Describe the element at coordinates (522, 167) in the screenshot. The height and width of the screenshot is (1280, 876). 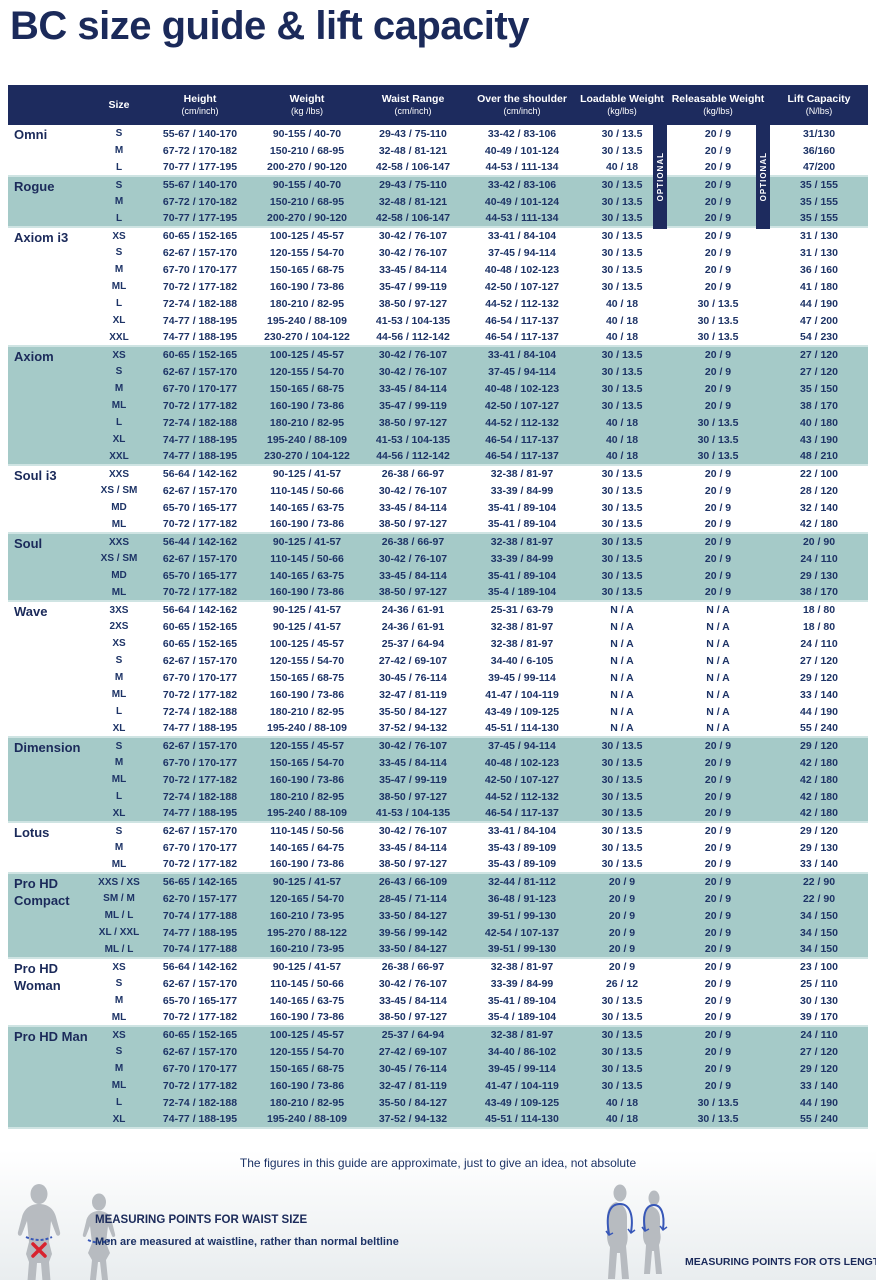
I see `value-cell: 44-53 / 111-134` at that location.